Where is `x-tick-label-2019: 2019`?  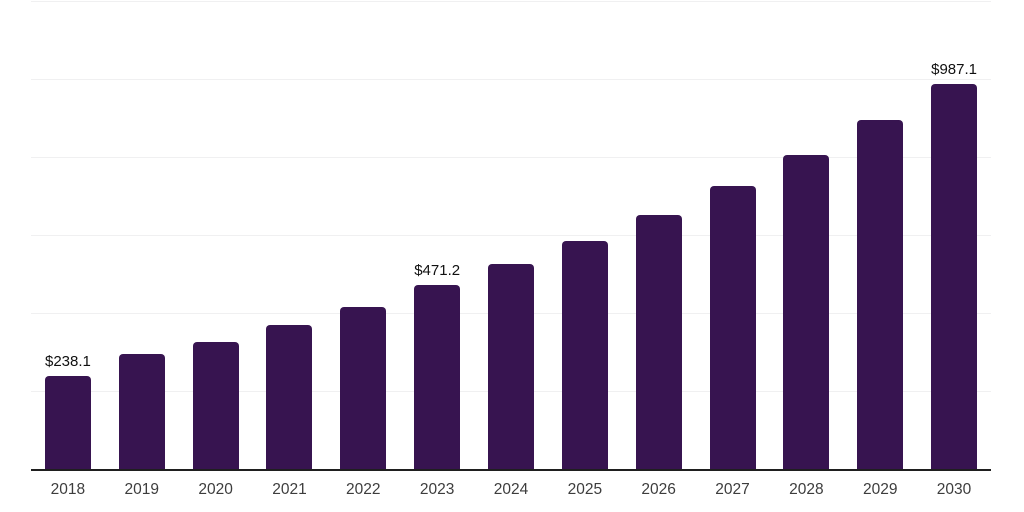 x-tick-label-2019: 2019 is located at coordinates (141, 489).